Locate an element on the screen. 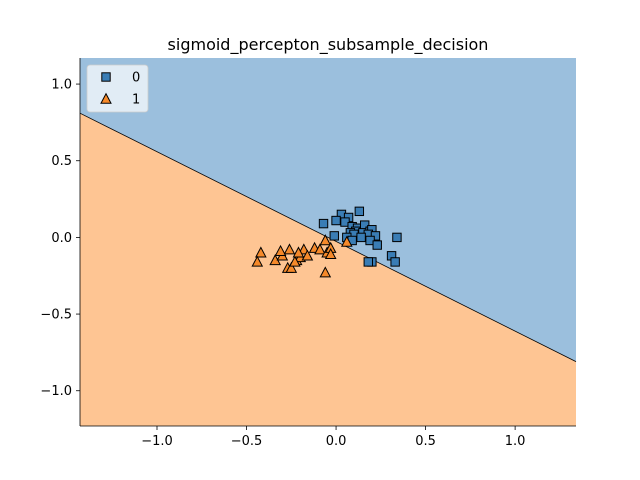  legend-label-1: 1 is located at coordinates (136, 100).